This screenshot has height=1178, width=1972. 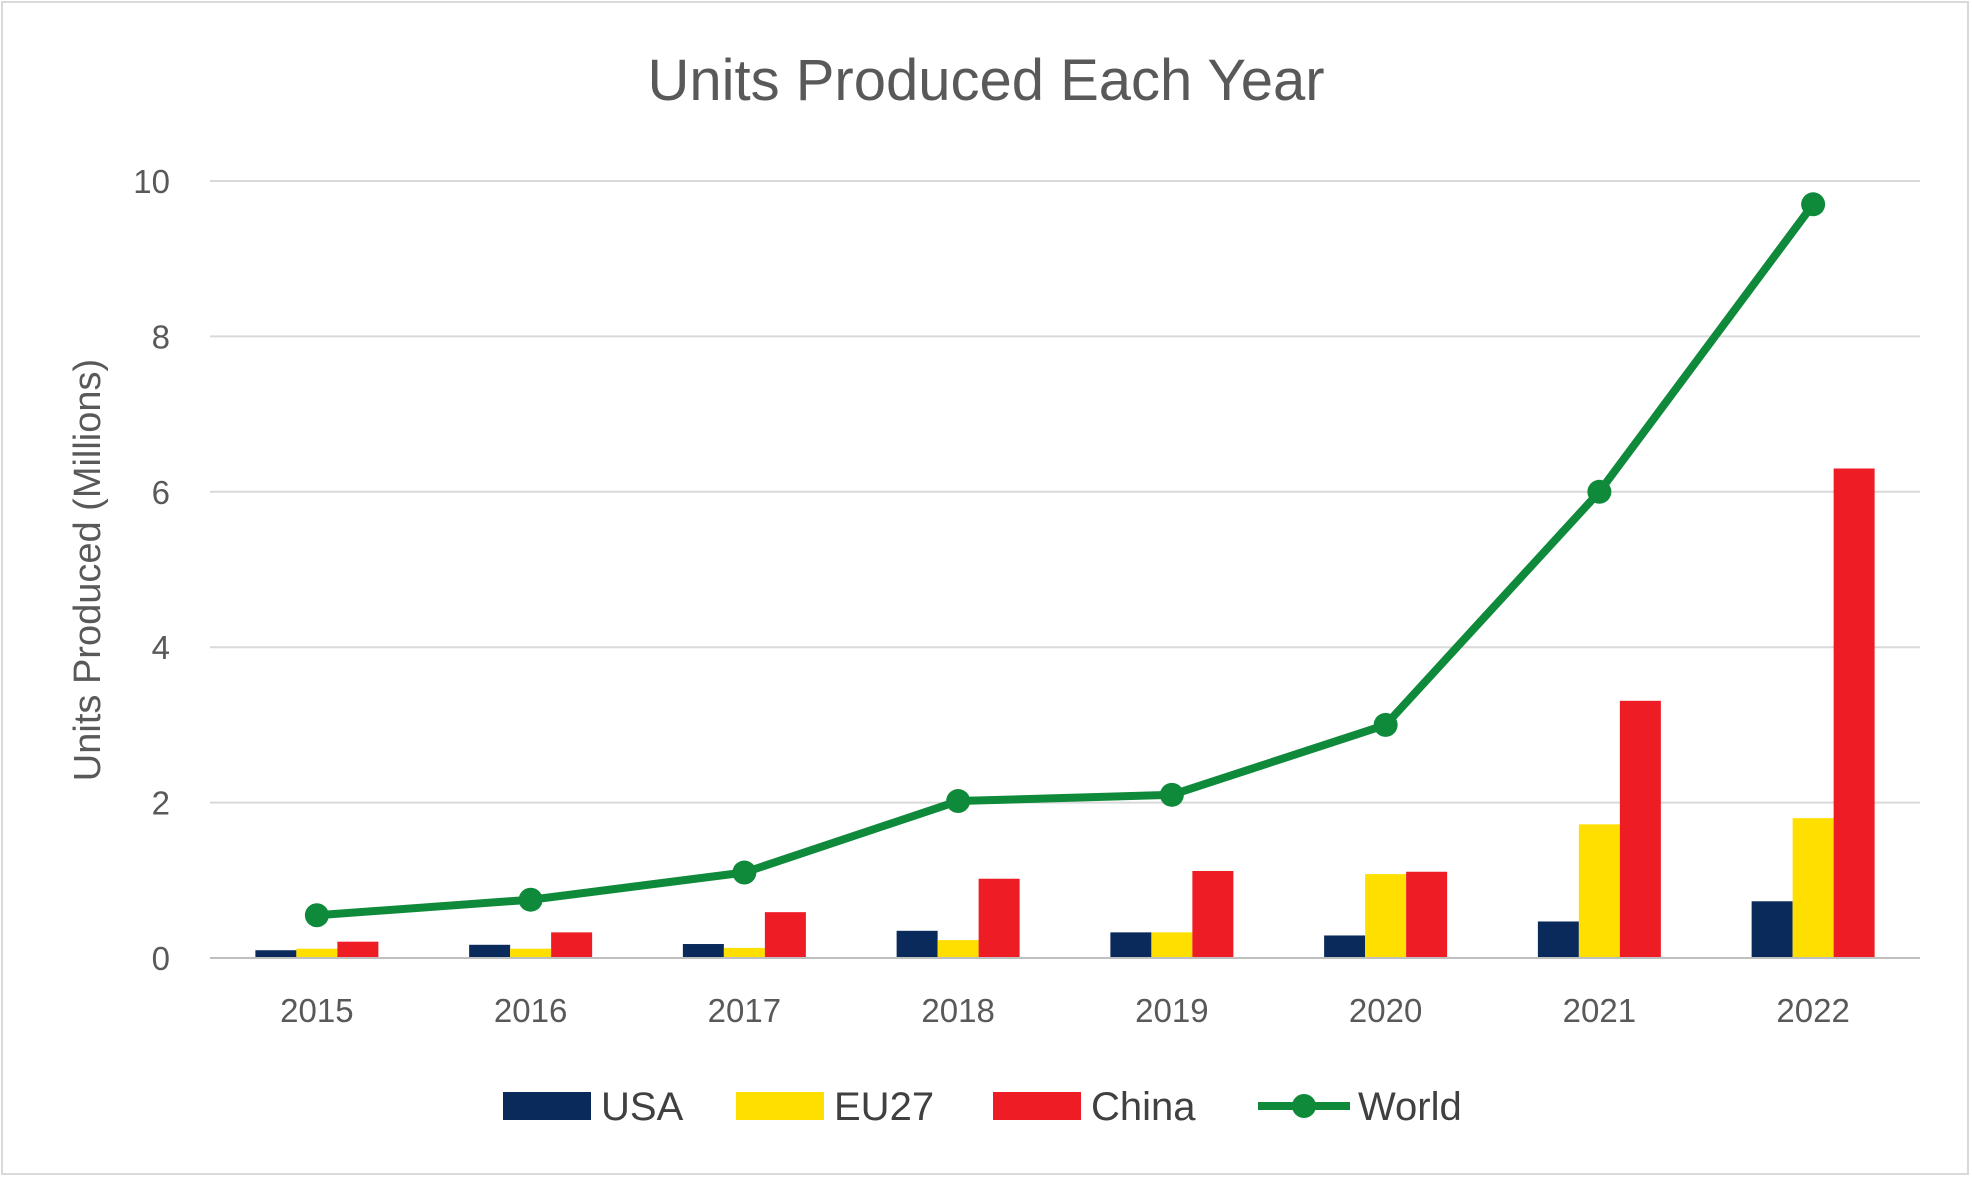 I want to click on x-tick-label: 2017, so click(x=744, y=1010).